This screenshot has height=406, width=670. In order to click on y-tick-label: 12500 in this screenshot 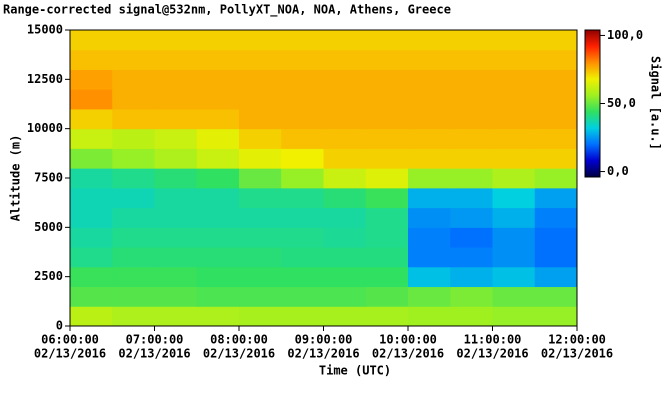, I will do `click(45, 79)`.